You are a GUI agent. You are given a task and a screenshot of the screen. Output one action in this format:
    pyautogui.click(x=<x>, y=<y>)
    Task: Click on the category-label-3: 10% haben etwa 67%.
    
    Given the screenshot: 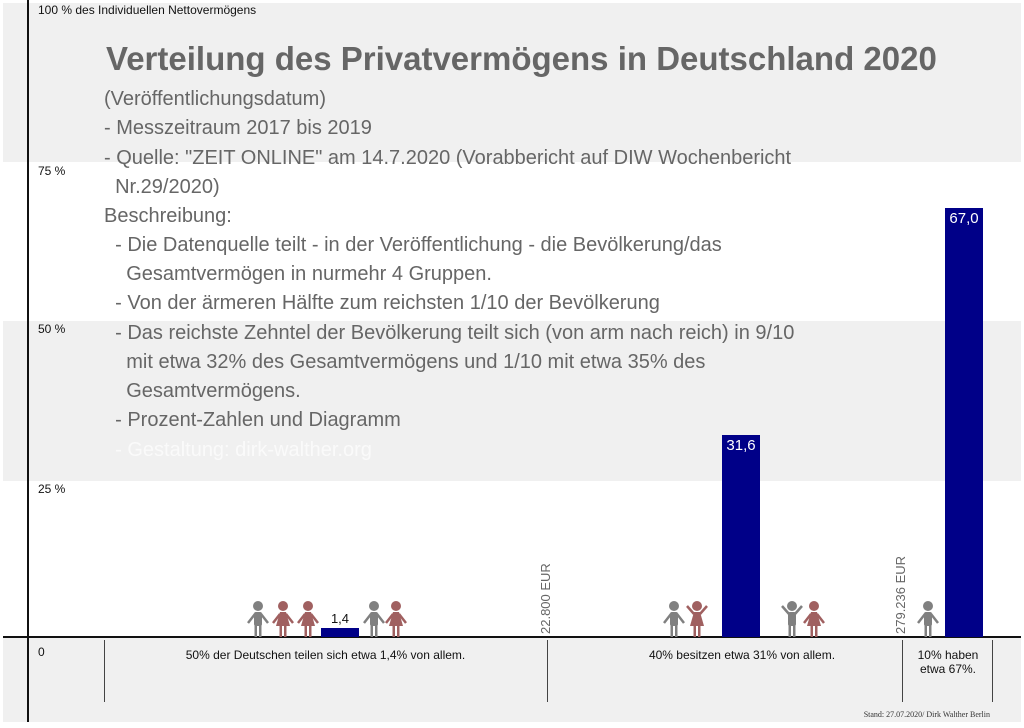 What is the action you would take?
    pyautogui.click(x=948, y=662)
    